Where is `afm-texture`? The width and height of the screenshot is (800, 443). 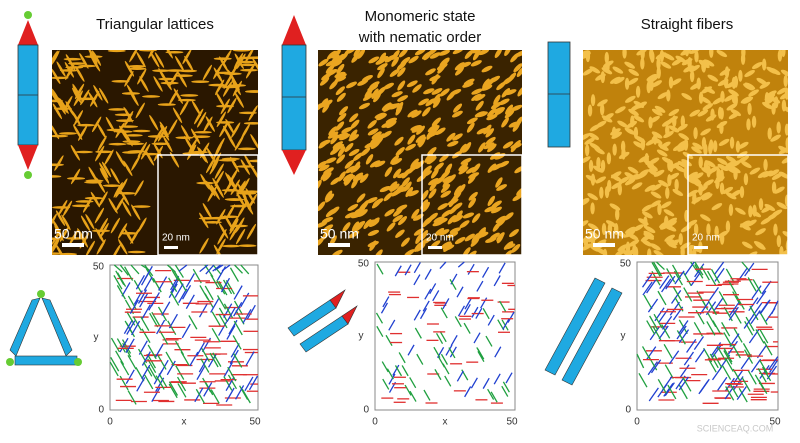
afm-texture is located at coordinates (155, 152).